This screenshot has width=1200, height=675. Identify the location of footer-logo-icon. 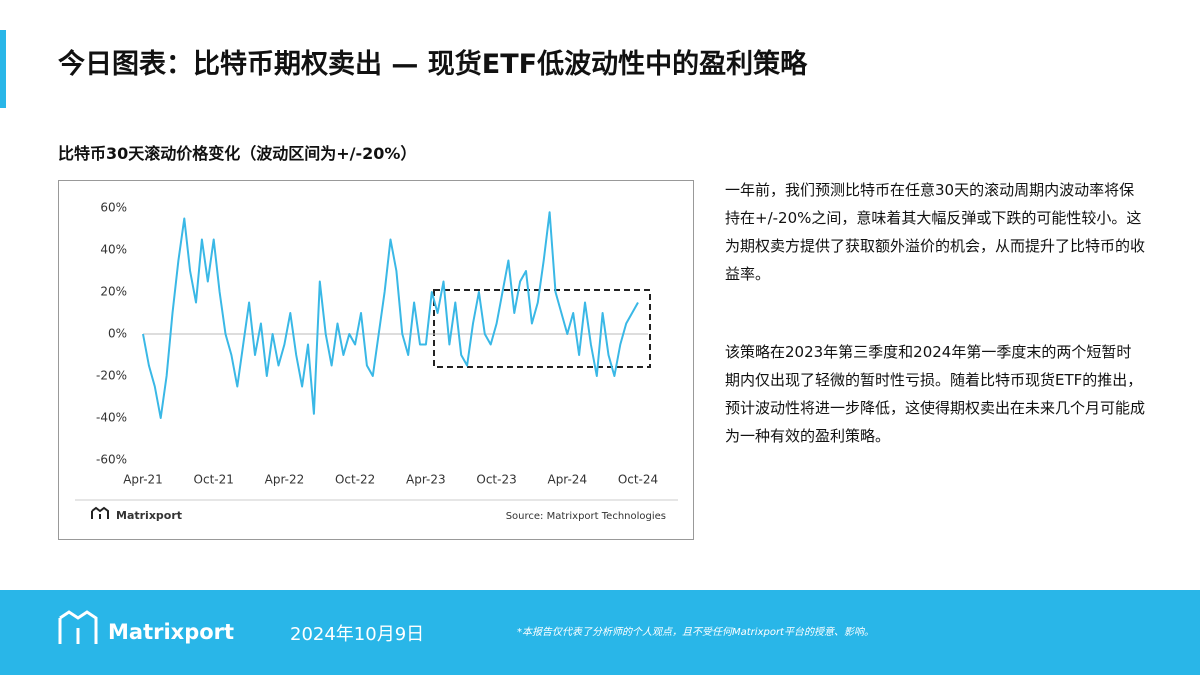
(78, 627).